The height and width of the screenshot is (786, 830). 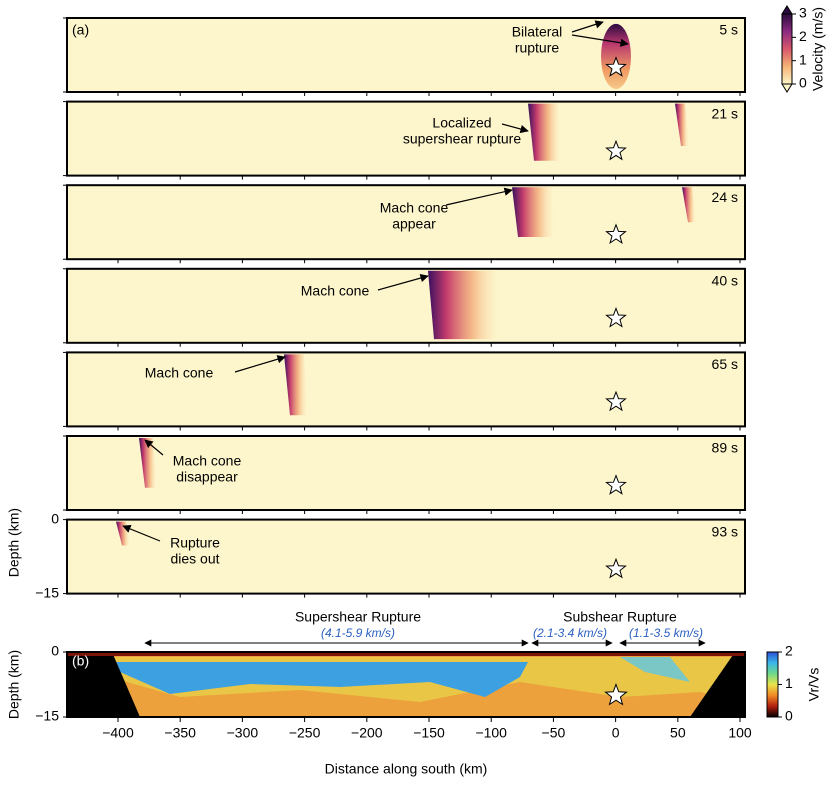 What do you see at coordinates (537, 48) in the screenshot?
I see `annotation: rupture` at bounding box center [537, 48].